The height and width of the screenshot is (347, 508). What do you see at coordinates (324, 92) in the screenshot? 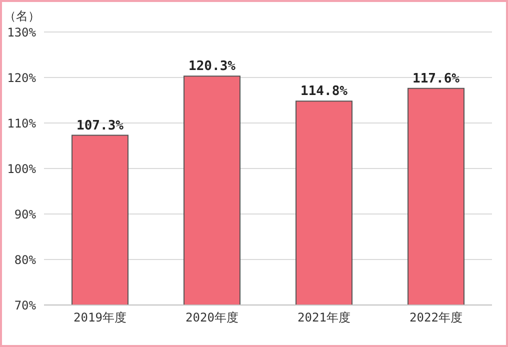
I see `data-label: 114.8%` at bounding box center [324, 92].